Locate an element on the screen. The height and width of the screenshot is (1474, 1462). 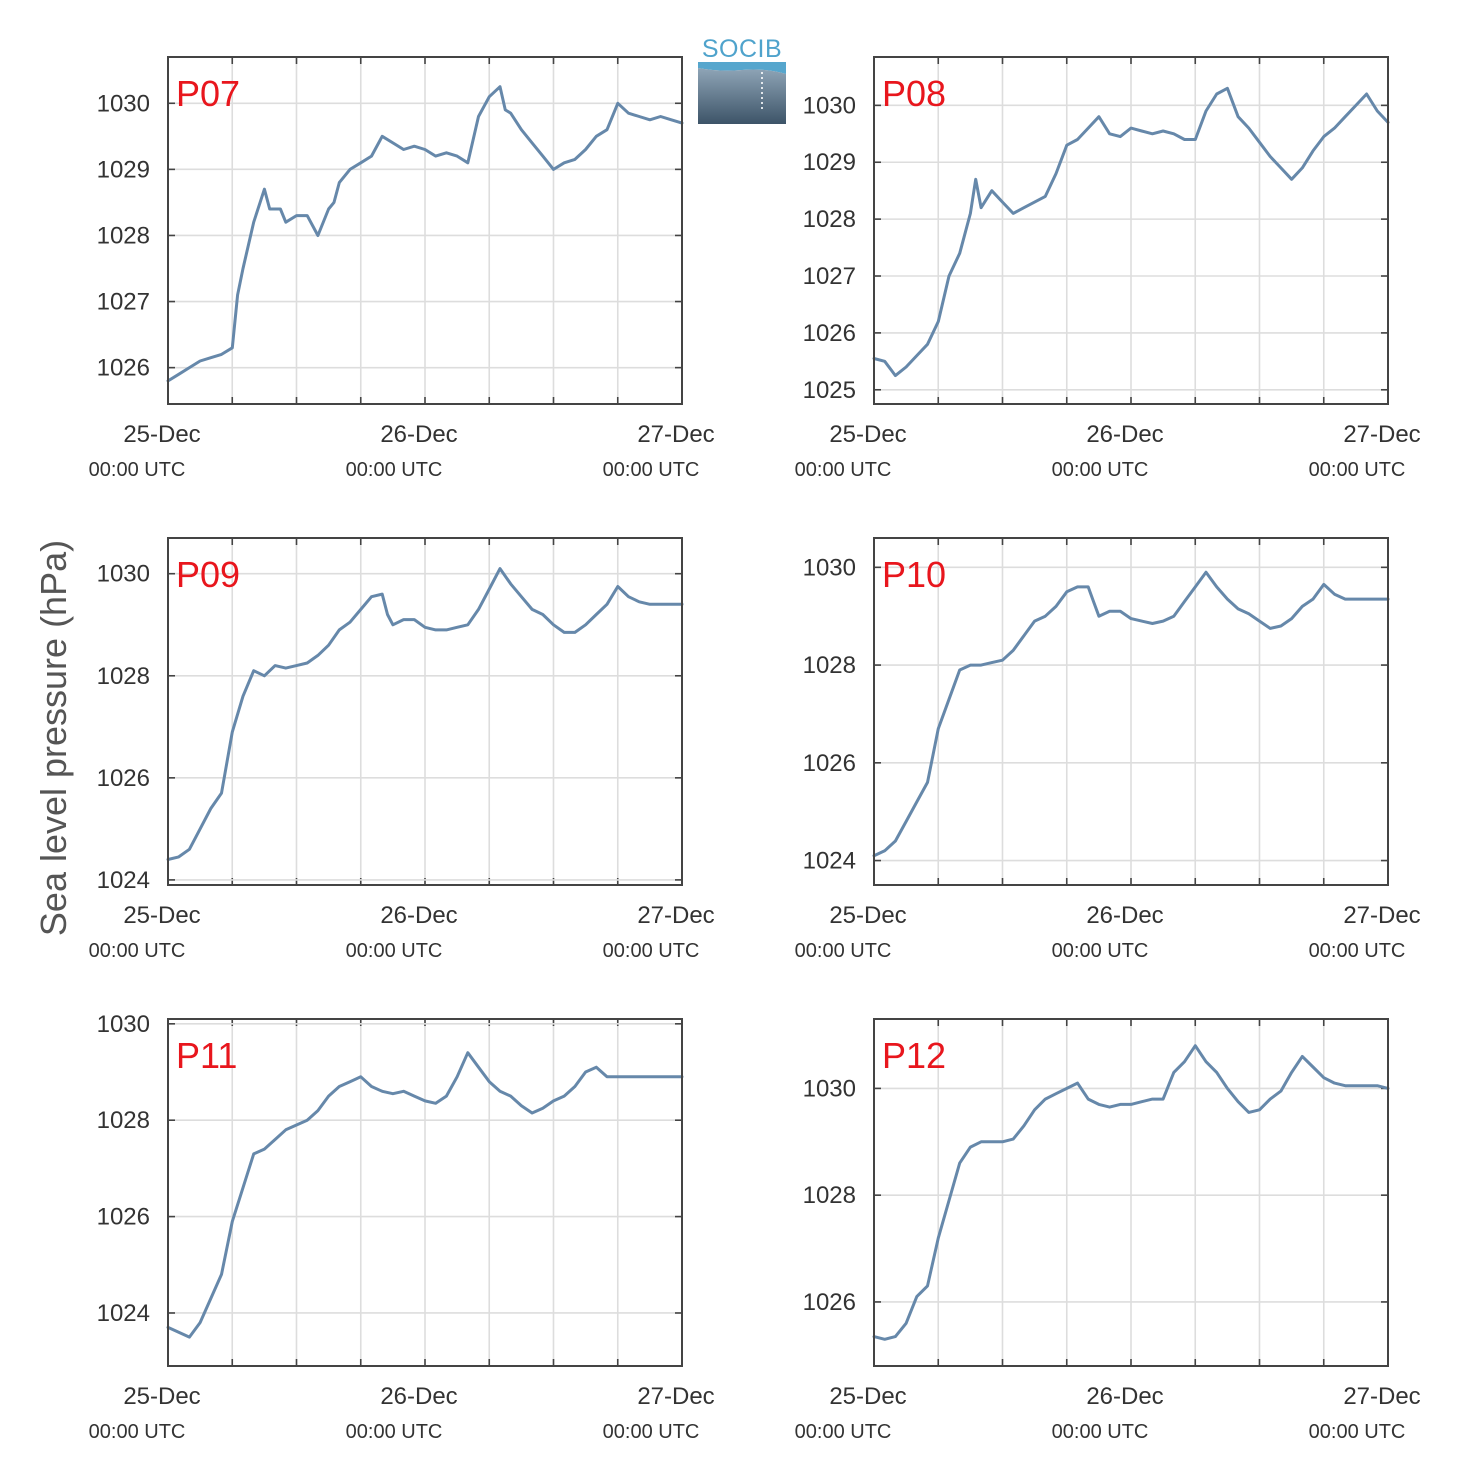
socib-logo-sea-block is located at coordinates (742, 96).